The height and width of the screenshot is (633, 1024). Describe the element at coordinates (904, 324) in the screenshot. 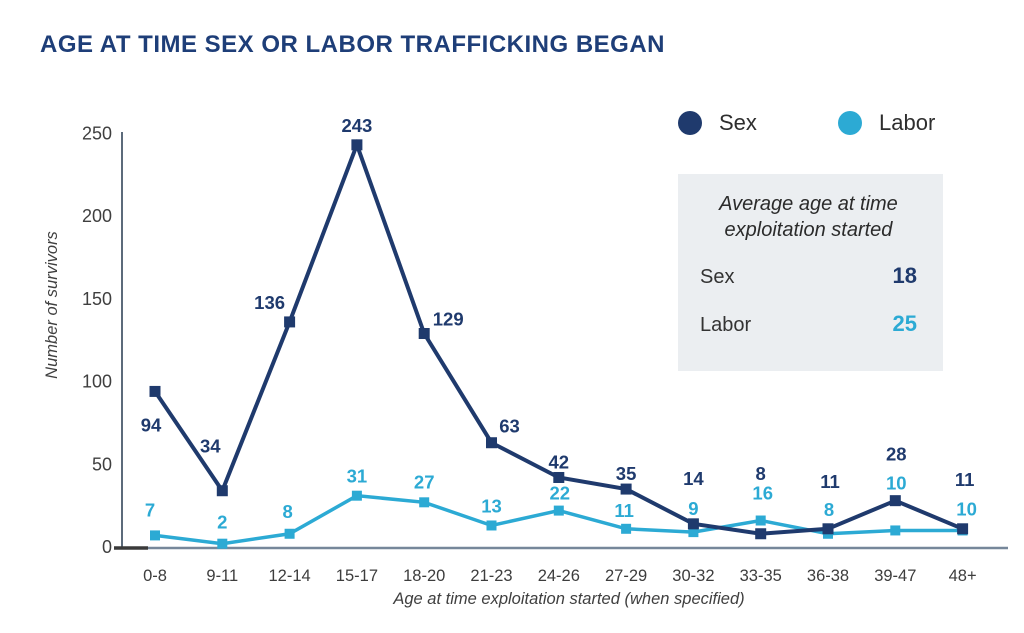

I see `info-row-labor-value: 25` at that location.